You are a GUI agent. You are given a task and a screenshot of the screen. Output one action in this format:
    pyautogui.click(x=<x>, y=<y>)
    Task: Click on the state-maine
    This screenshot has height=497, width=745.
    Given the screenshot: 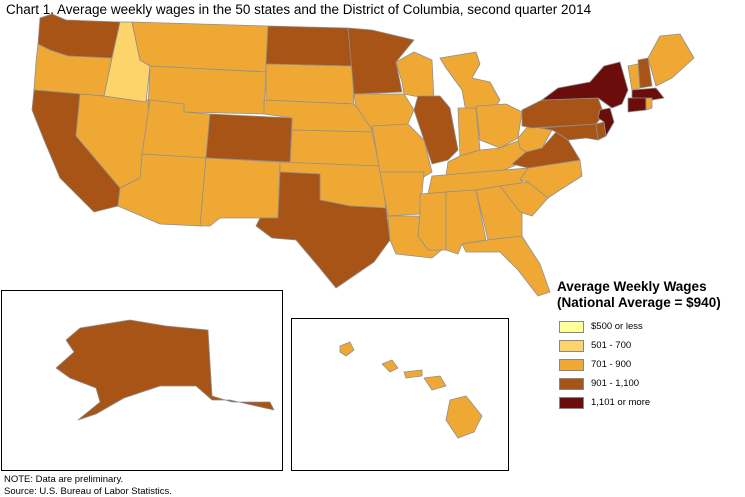 What is the action you would take?
    pyautogui.click(x=671, y=60)
    